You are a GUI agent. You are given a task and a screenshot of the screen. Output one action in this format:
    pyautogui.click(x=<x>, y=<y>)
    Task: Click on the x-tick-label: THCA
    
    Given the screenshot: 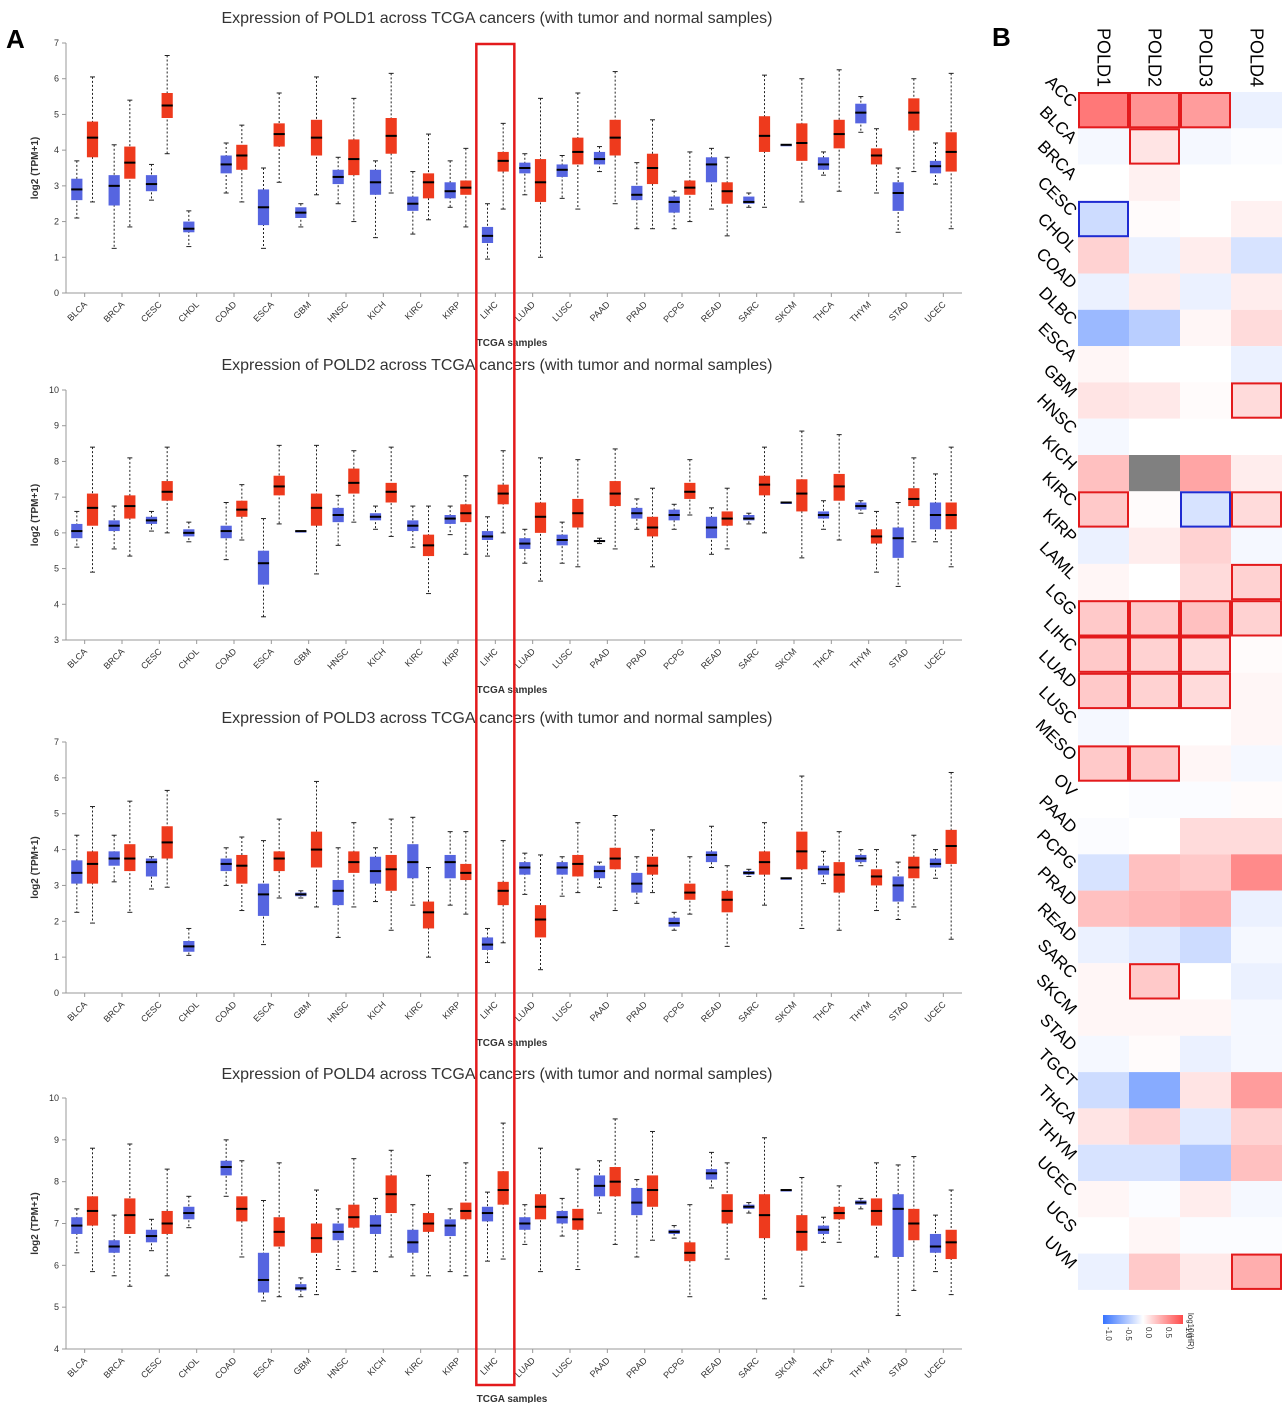 What is the action you would take?
    pyautogui.click(x=823, y=1367)
    